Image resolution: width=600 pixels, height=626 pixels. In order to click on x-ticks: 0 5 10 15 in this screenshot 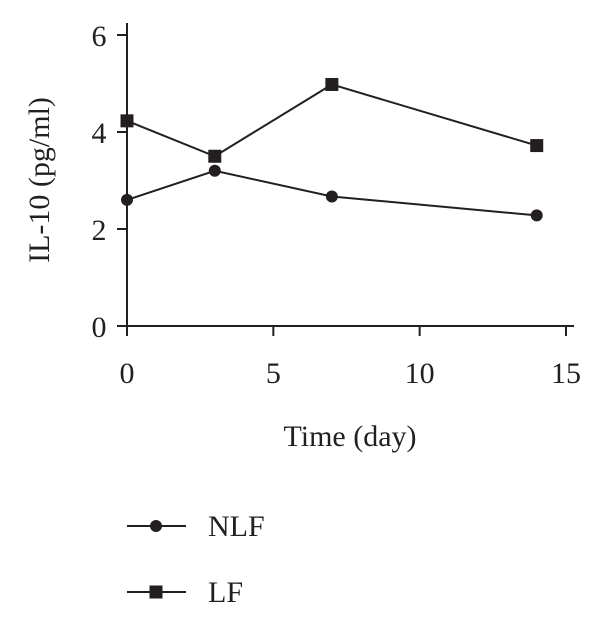, I will do `click(350, 358)`.